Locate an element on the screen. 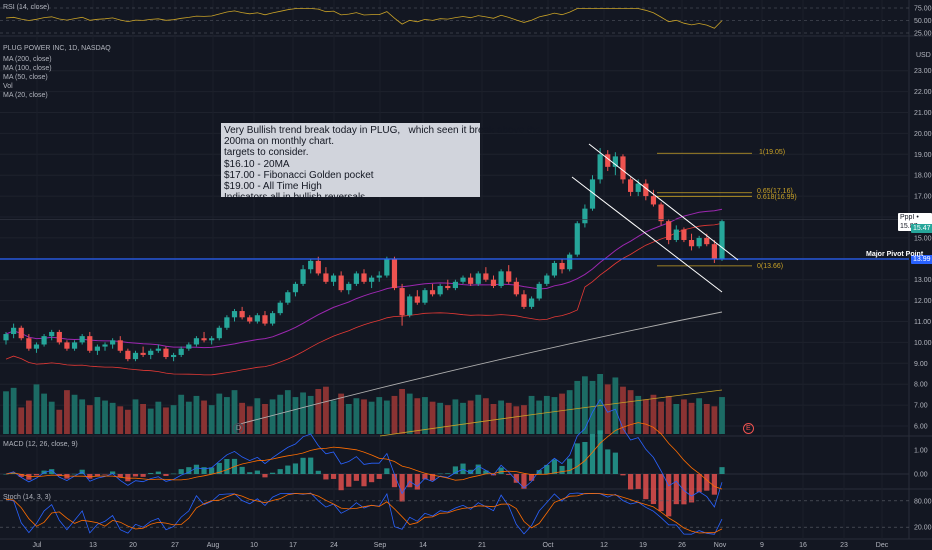 This screenshot has width=932, height=550. fib-618-label: 0.618(16.99) is located at coordinates (777, 197).